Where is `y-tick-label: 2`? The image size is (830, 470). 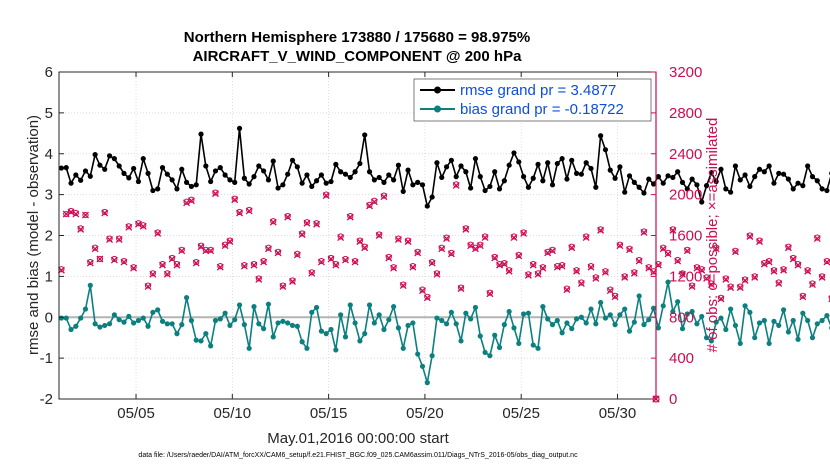
y-tick-label: 2 is located at coordinates (49, 236).